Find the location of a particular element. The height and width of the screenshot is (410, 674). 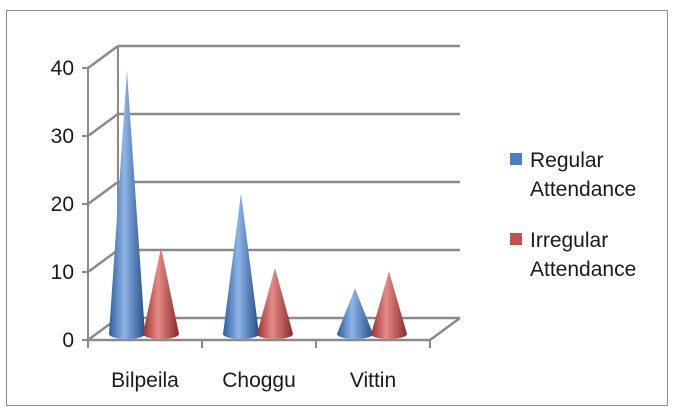

x-tick-label-bilpeila: Bilpeila is located at coordinates (145, 380).